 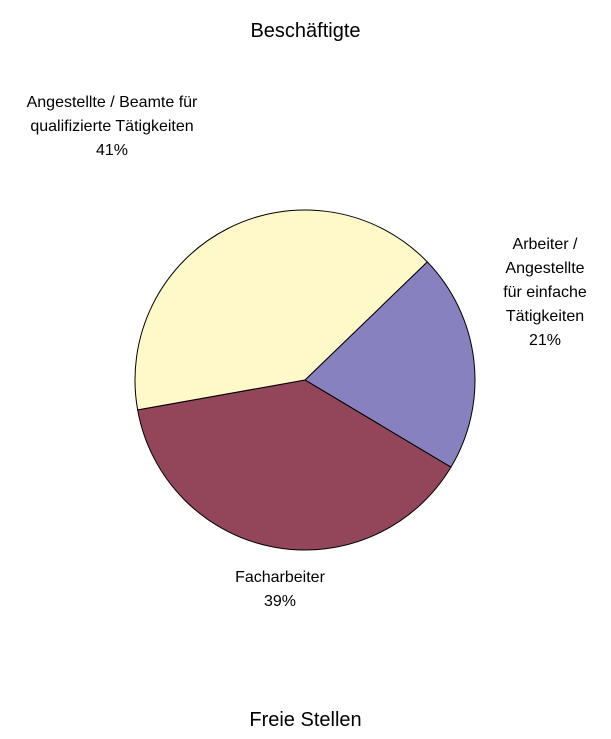 I want to click on value-label: 39%, so click(x=280, y=601).